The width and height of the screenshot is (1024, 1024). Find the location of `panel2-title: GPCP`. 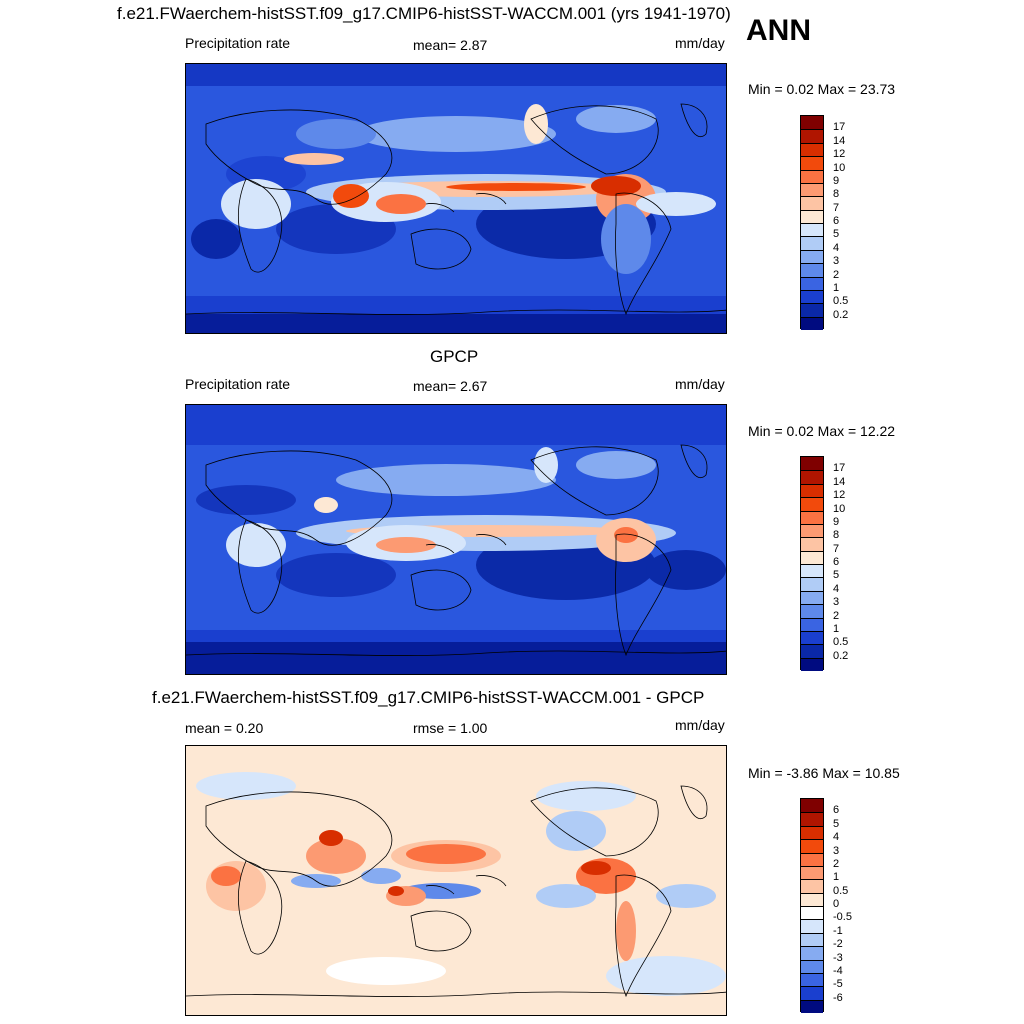

panel2-title: GPCP is located at coordinates (454, 356).